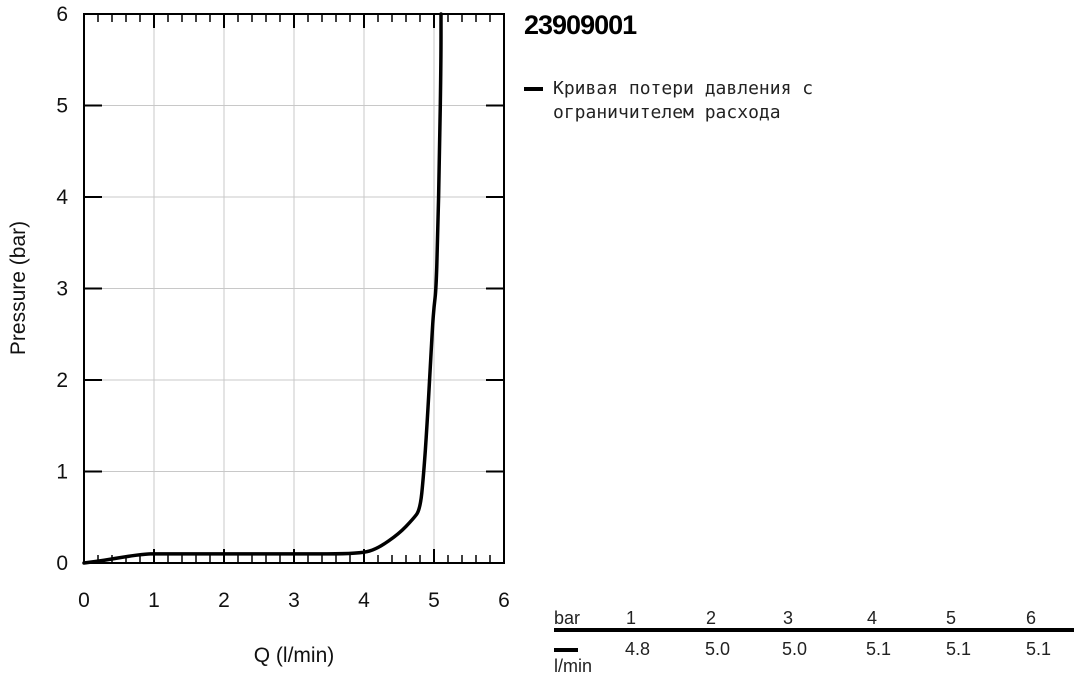 The image size is (1082, 685). Describe the element at coordinates (814, 630) in the screenshot. I see `table-divider` at that location.